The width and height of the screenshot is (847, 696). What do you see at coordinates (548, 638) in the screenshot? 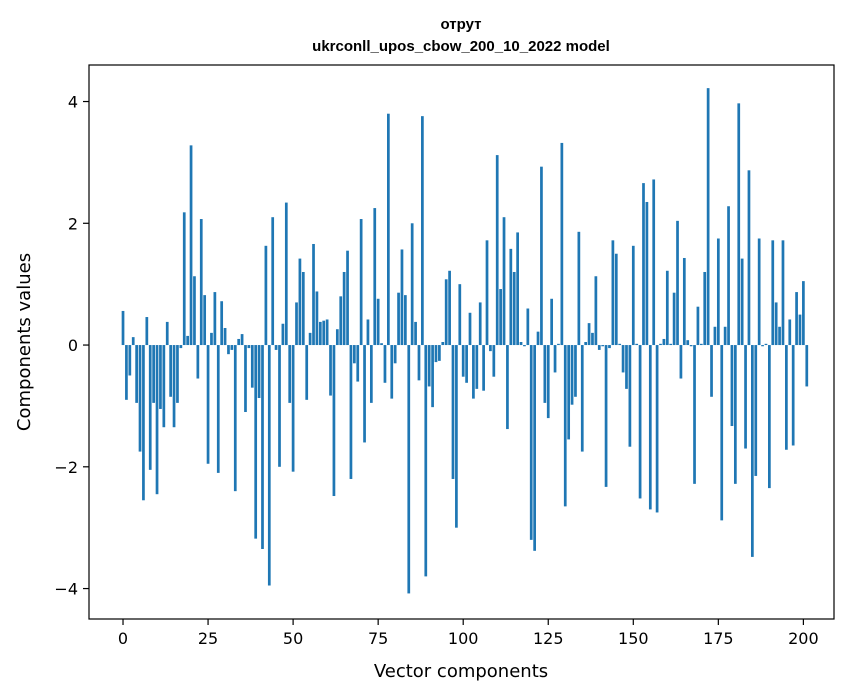
I see `x-tick-label-125: 125` at bounding box center [548, 638].